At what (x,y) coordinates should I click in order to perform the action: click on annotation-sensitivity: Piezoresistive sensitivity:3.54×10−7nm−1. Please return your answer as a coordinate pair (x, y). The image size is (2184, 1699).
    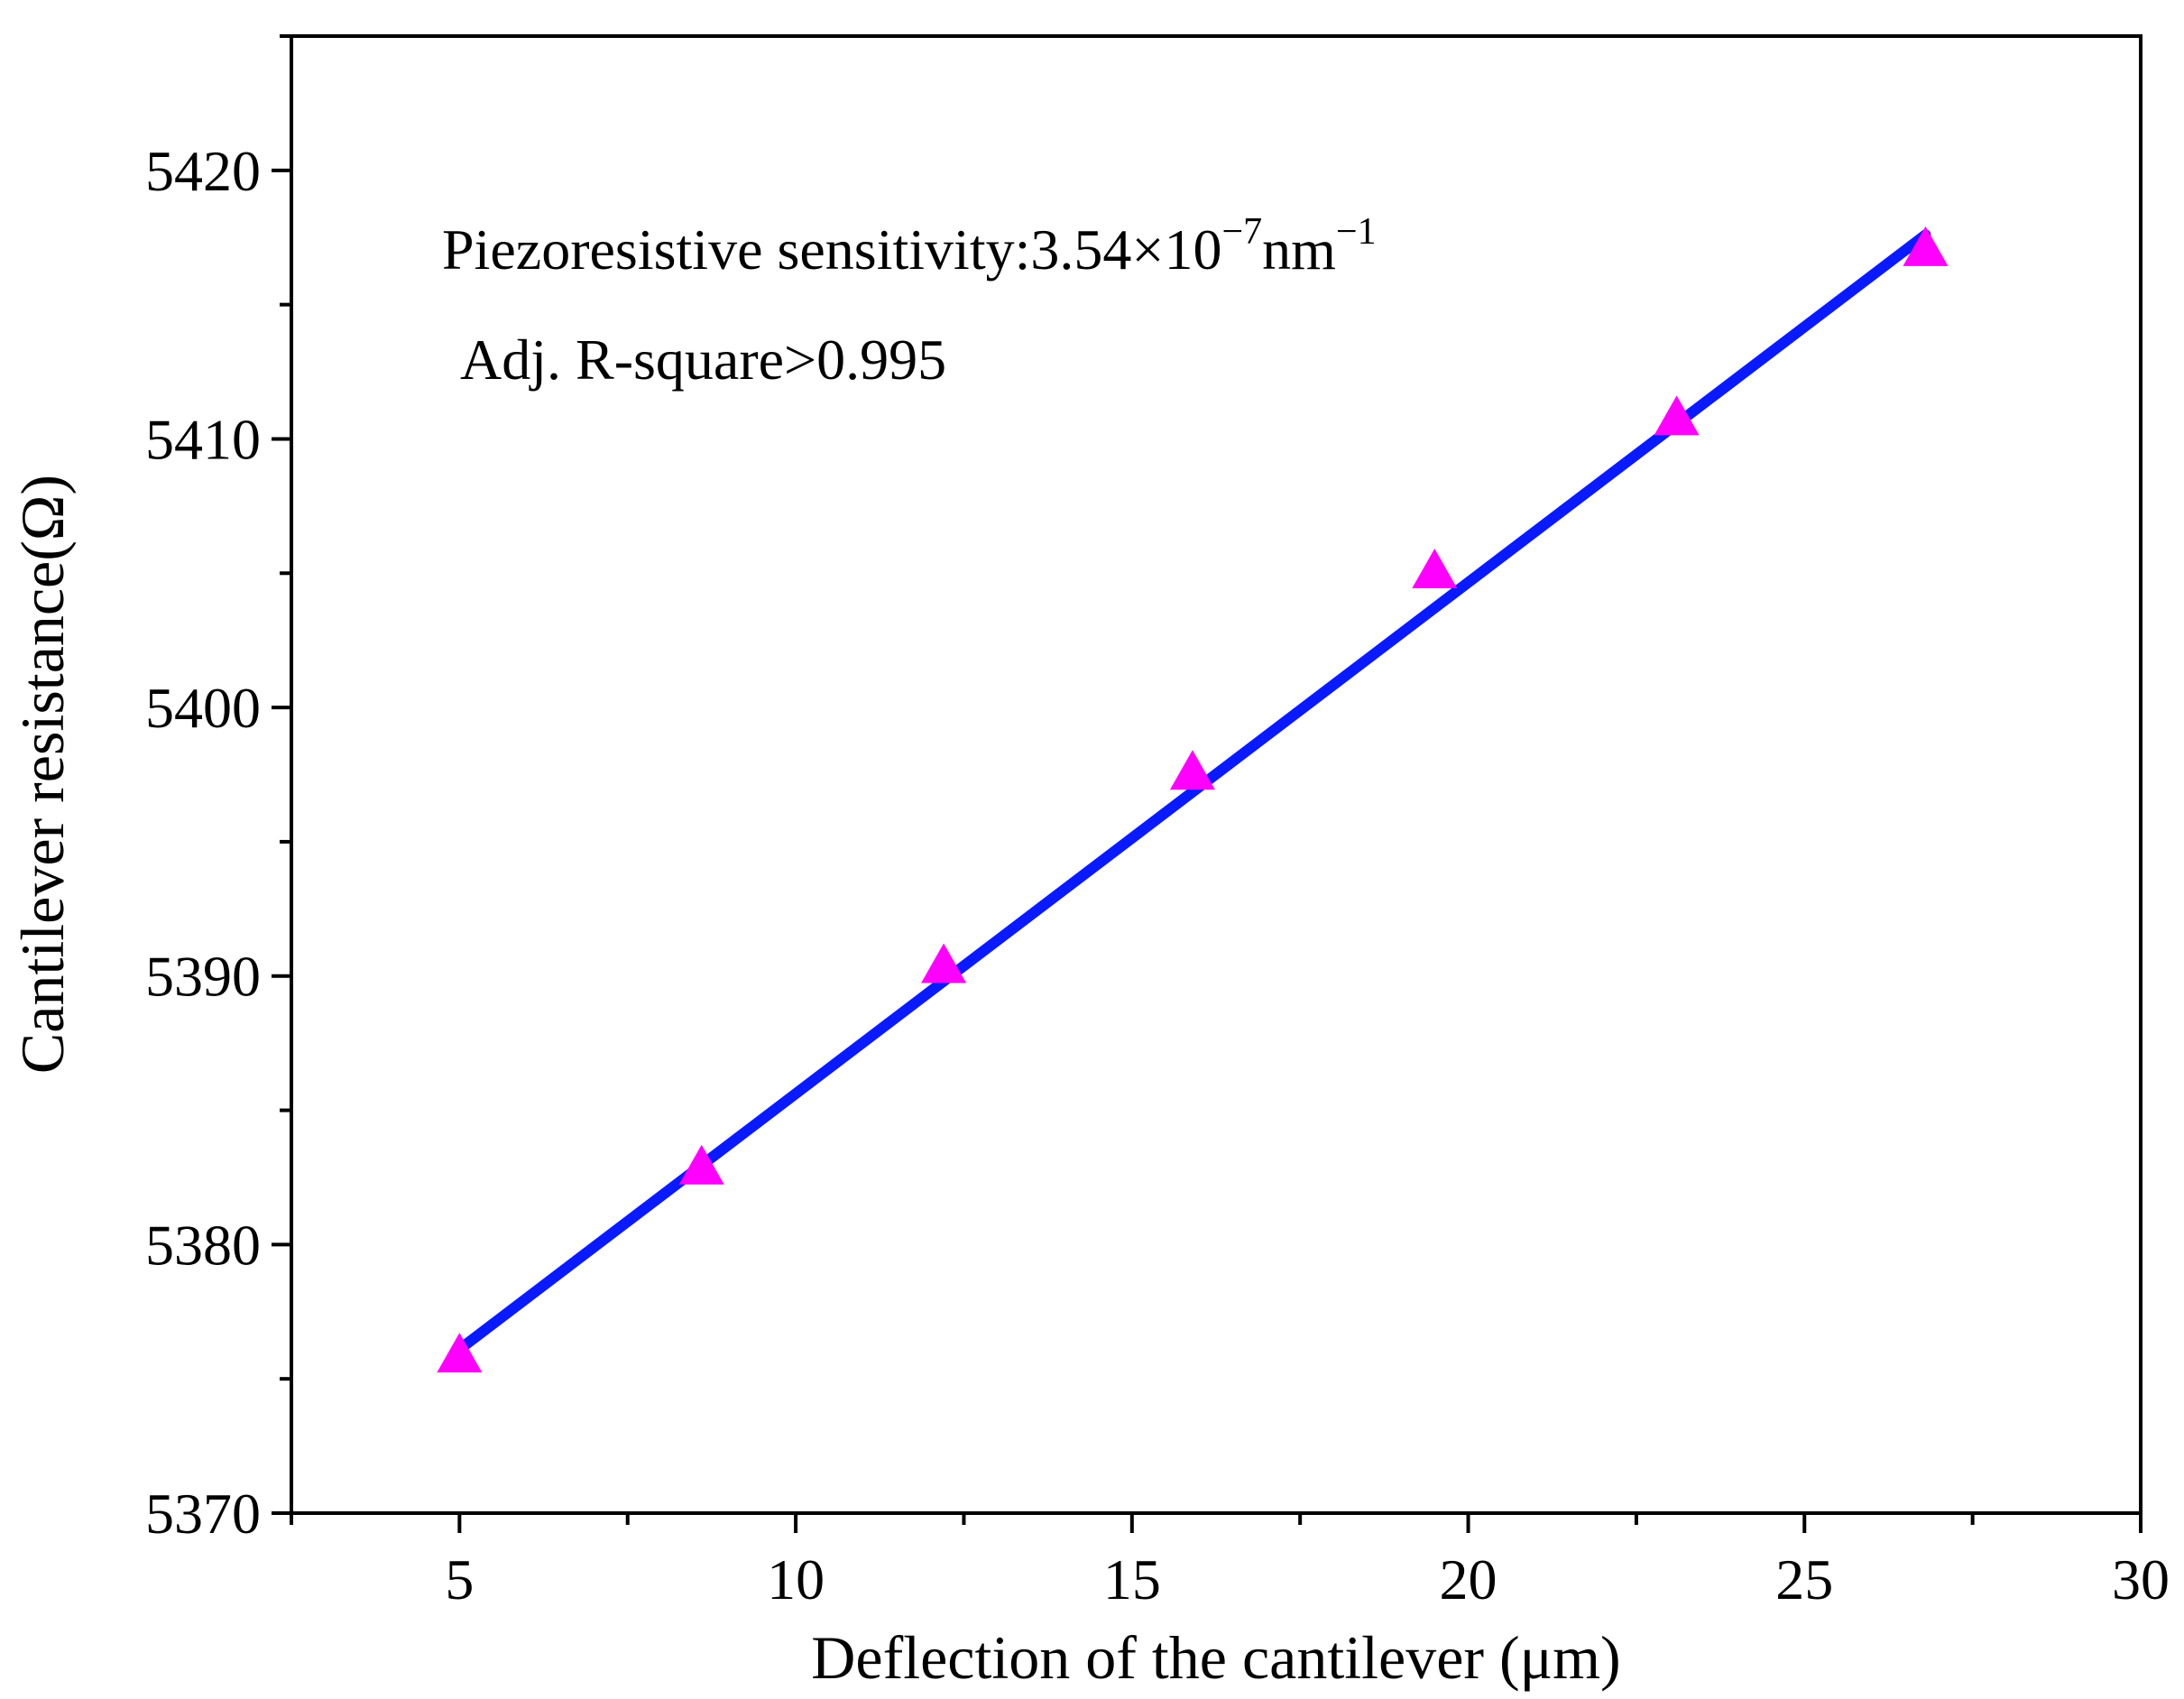
    Looking at the image, I should click on (910, 246).